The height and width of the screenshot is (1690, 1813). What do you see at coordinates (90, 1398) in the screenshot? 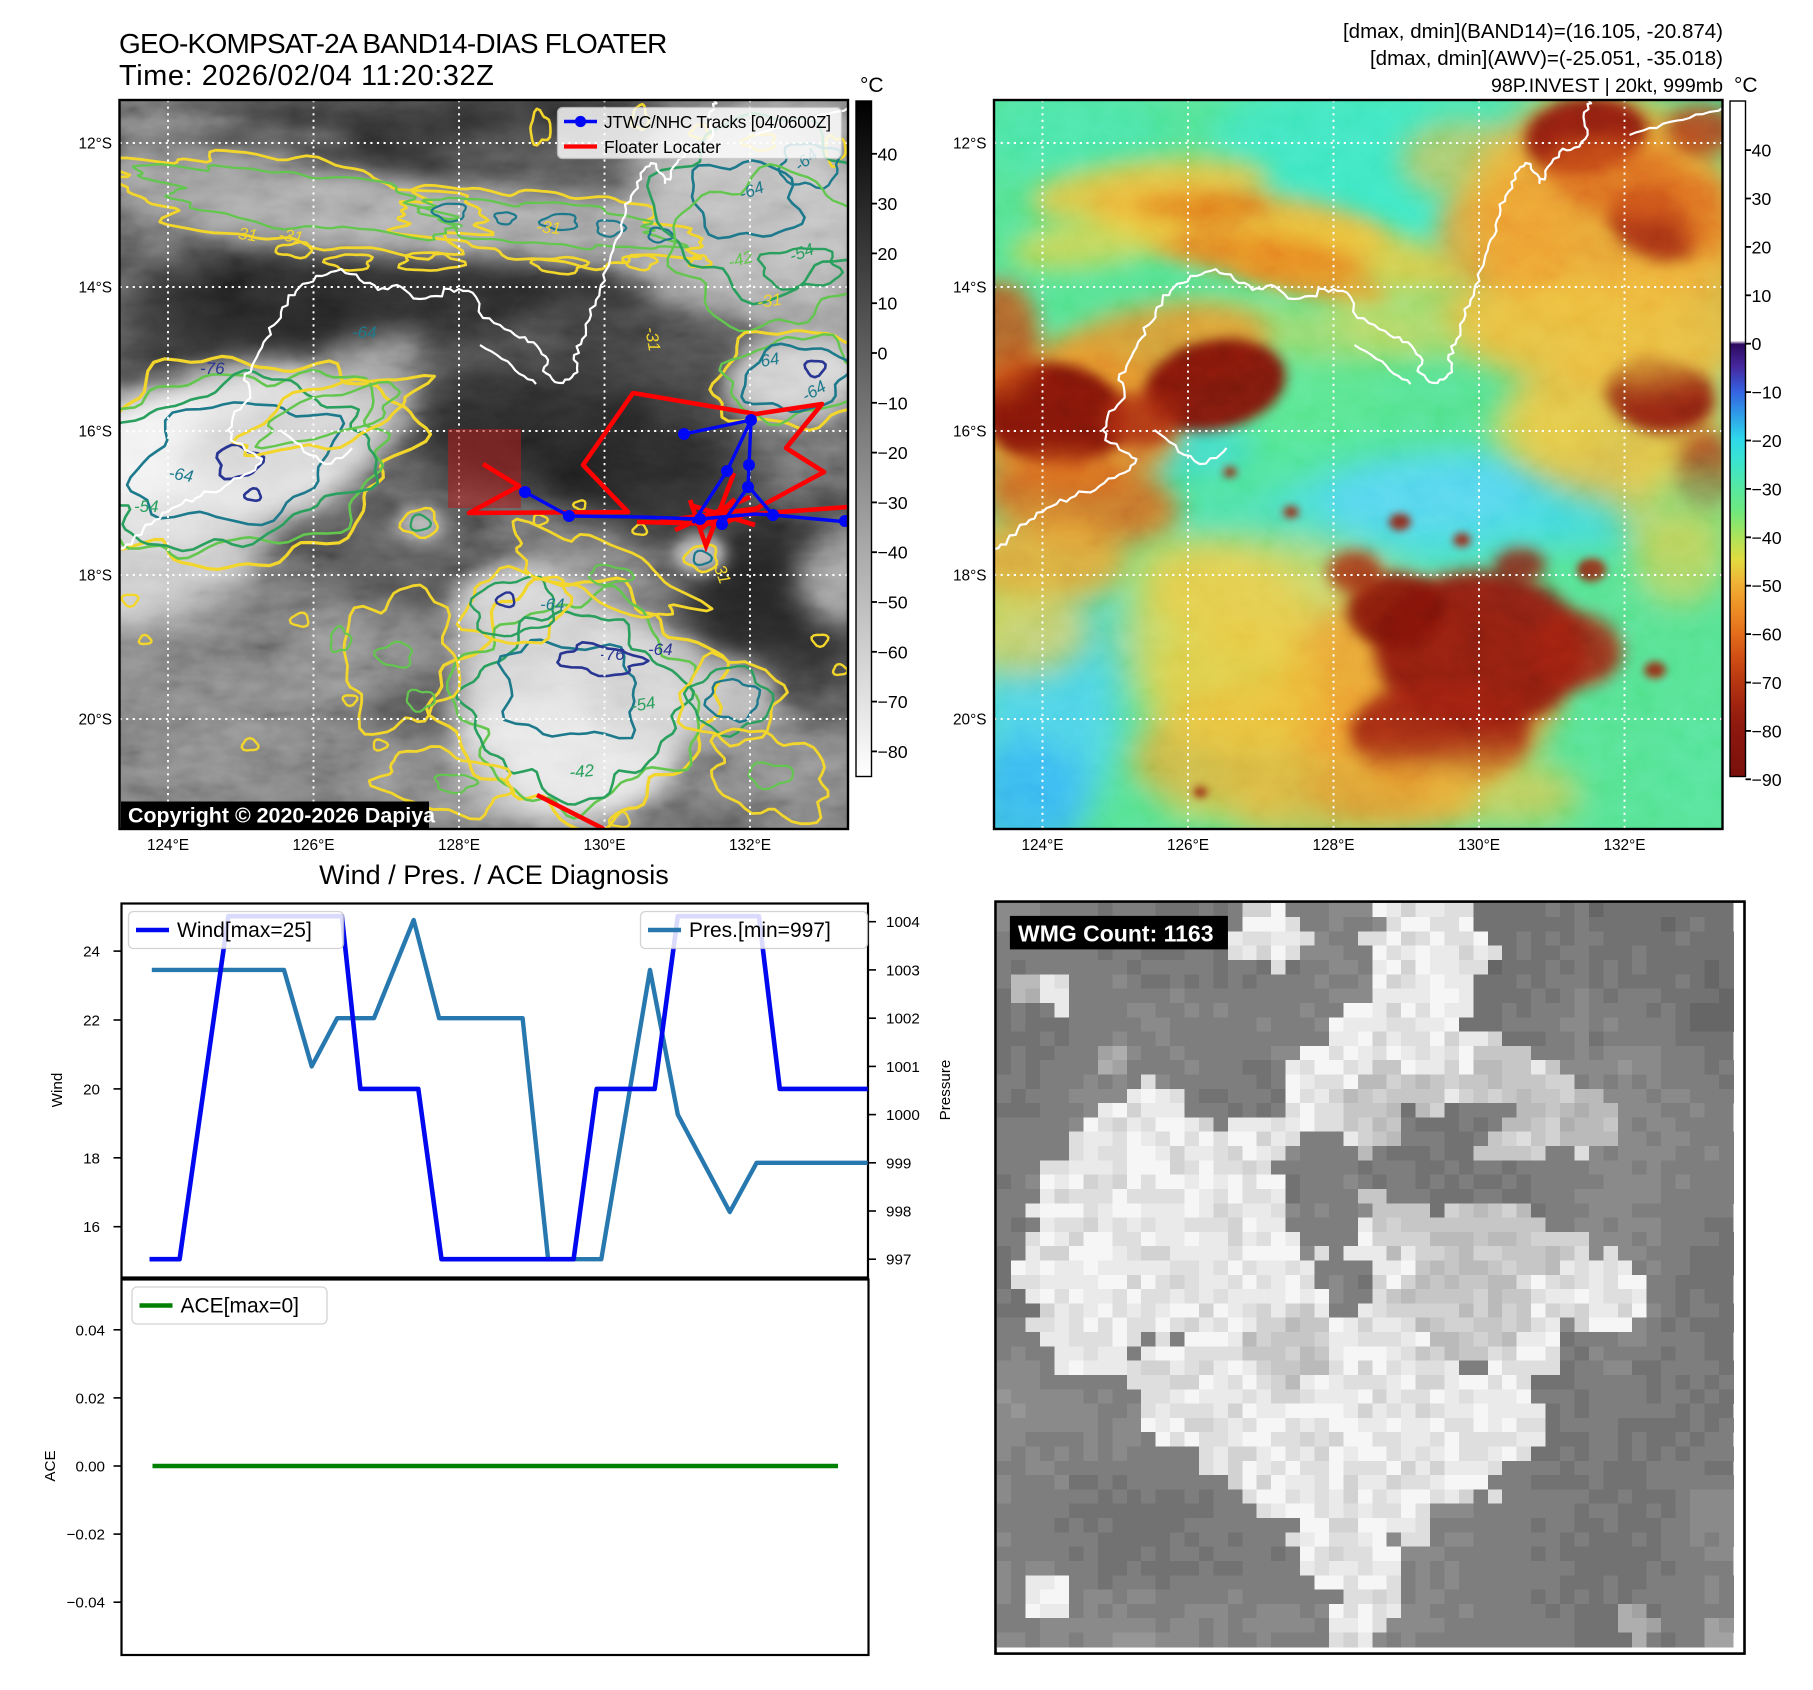
I see `svg-text: 0.02` at bounding box center [90, 1398].